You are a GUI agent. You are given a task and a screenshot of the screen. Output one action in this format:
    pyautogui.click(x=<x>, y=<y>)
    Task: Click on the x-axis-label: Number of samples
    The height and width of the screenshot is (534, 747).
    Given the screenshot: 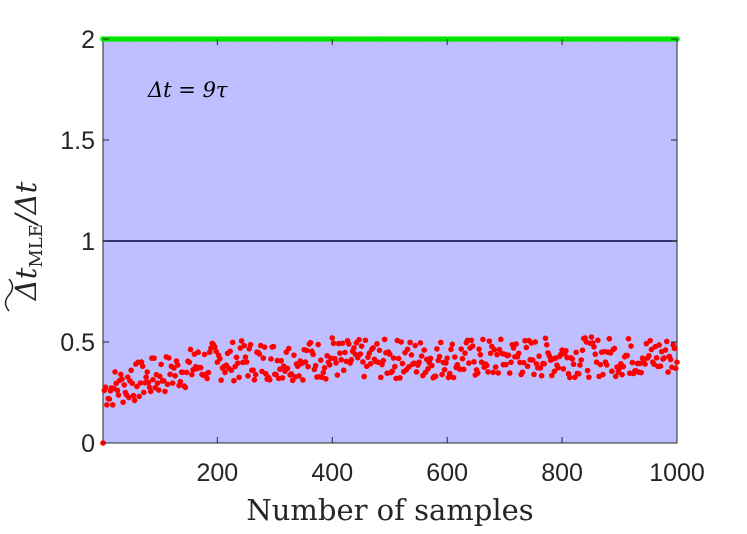 What is the action you would take?
    pyautogui.click(x=389, y=510)
    